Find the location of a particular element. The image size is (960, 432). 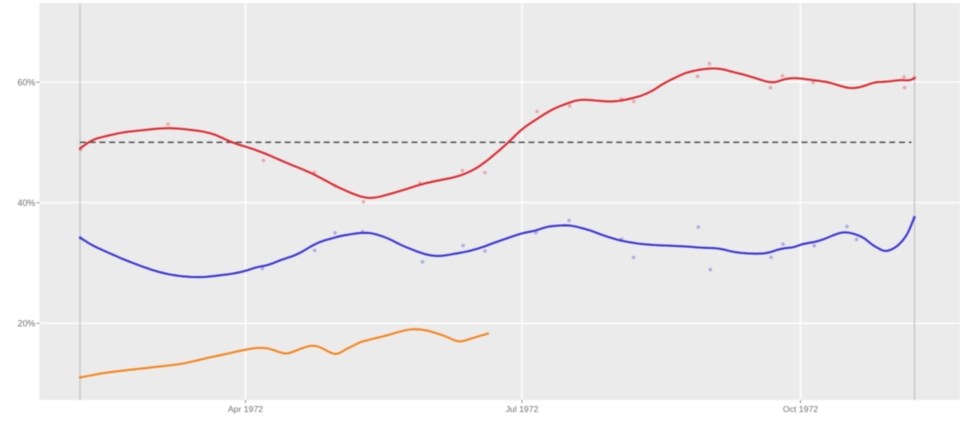

svg-text: 40% is located at coordinates (27, 203).